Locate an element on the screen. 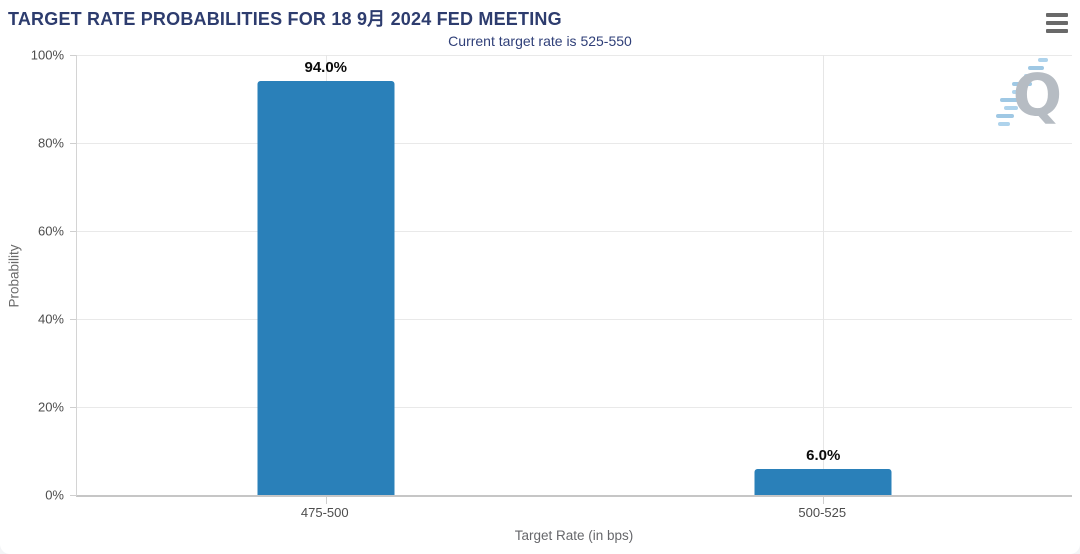 This screenshot has height=554, width=1080. x-axis-title: Target Rate (in bps) is located at coordinates (574, 535).